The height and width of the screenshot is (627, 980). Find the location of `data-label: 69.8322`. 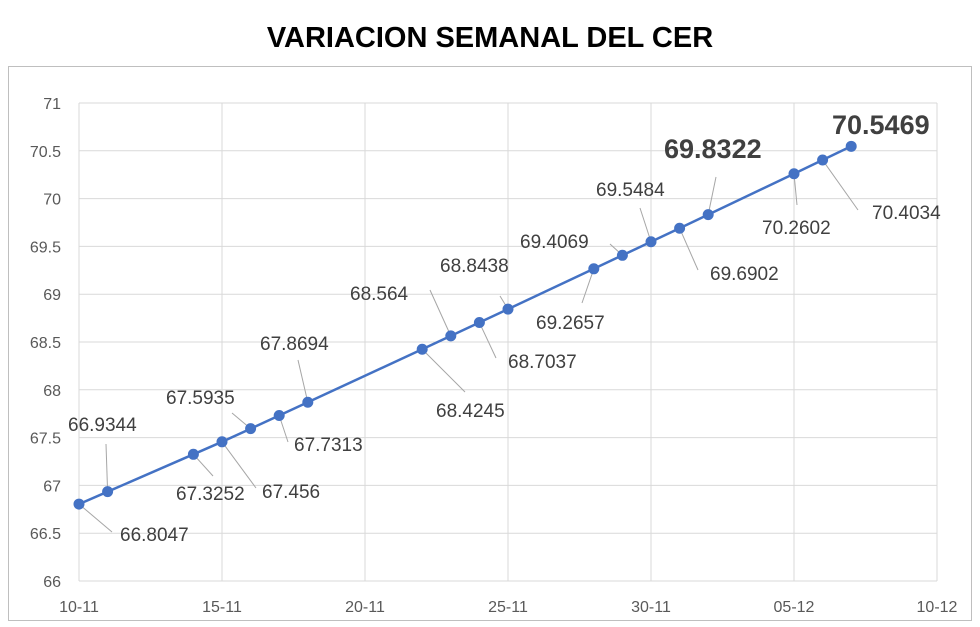

data-label: 69.8322 is located at coordinates (713, 149).